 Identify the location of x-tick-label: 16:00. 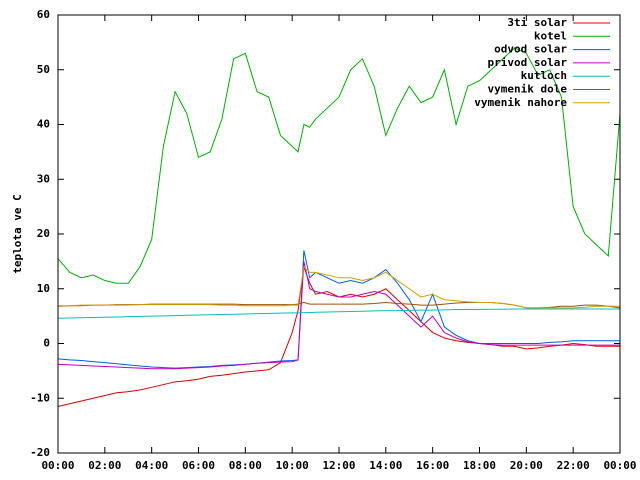
(432, 465).